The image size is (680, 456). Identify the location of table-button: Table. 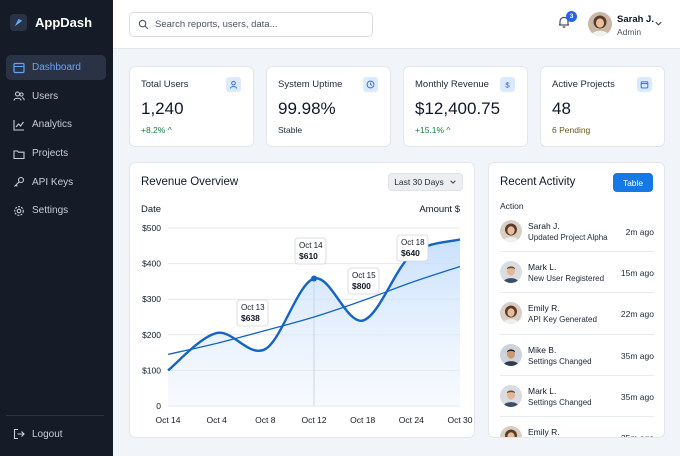
(633, 182).